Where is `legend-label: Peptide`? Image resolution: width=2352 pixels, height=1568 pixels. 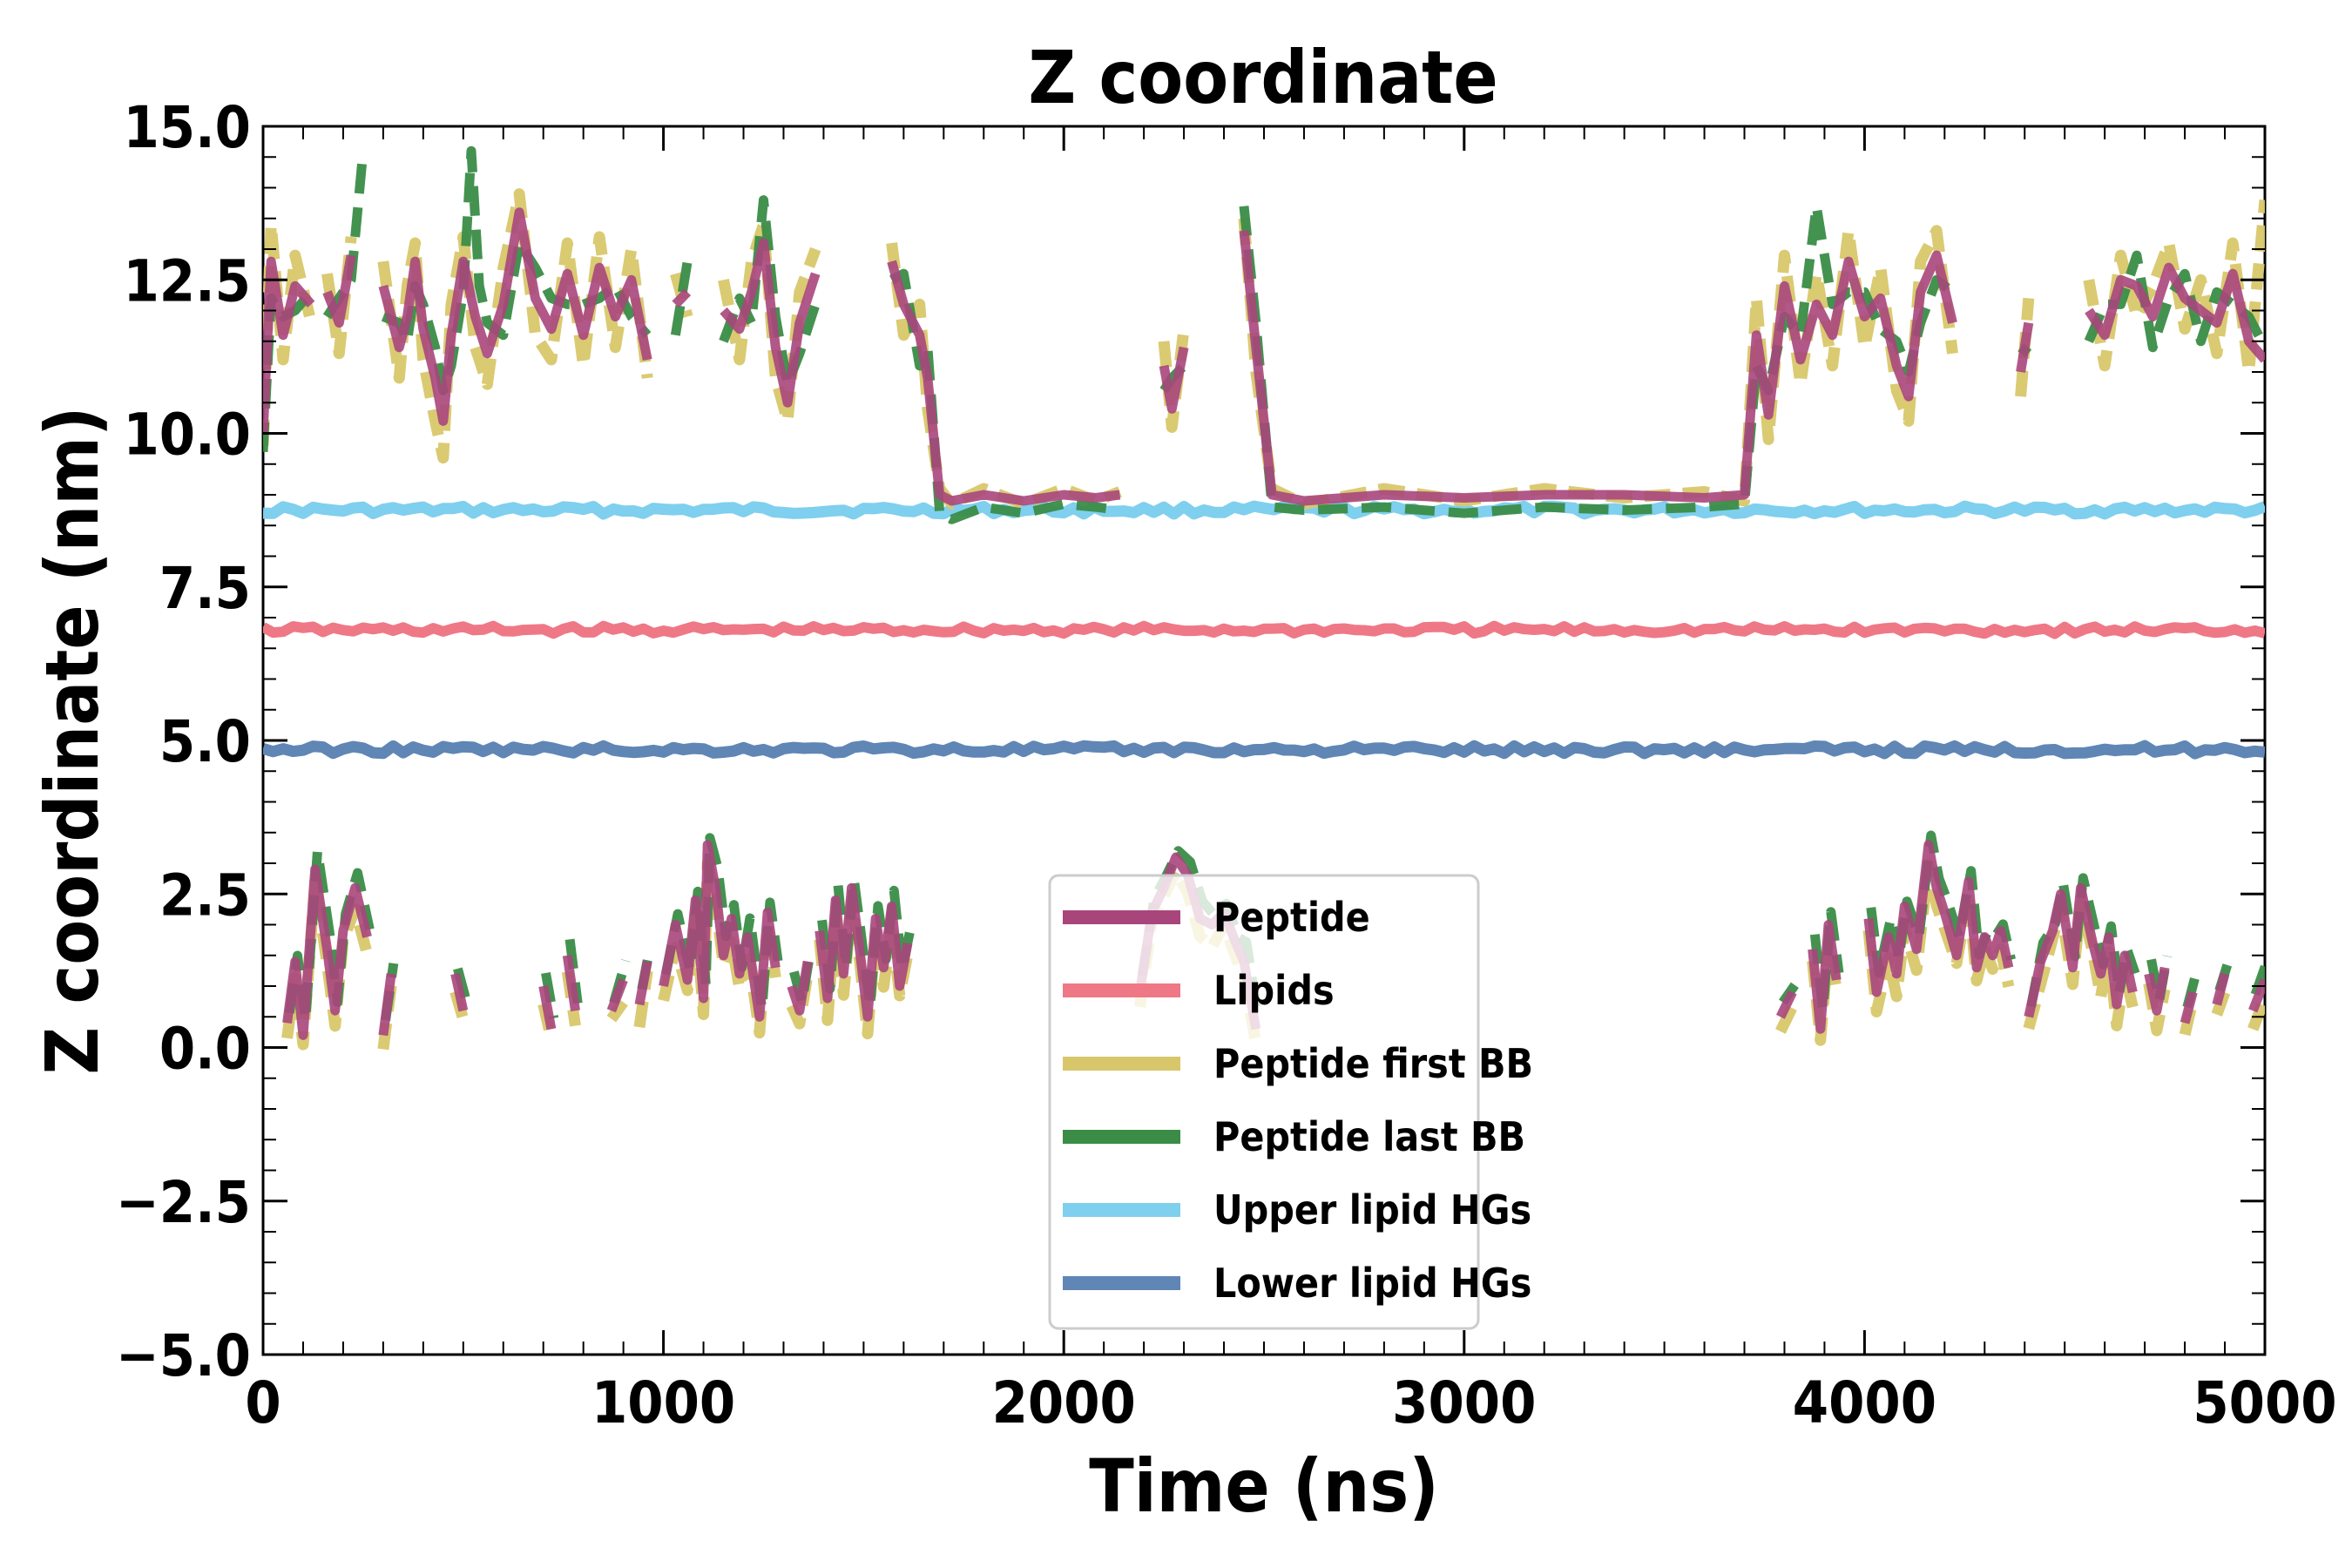 legend-label: Peptide is located at coordinates (1291, 917).